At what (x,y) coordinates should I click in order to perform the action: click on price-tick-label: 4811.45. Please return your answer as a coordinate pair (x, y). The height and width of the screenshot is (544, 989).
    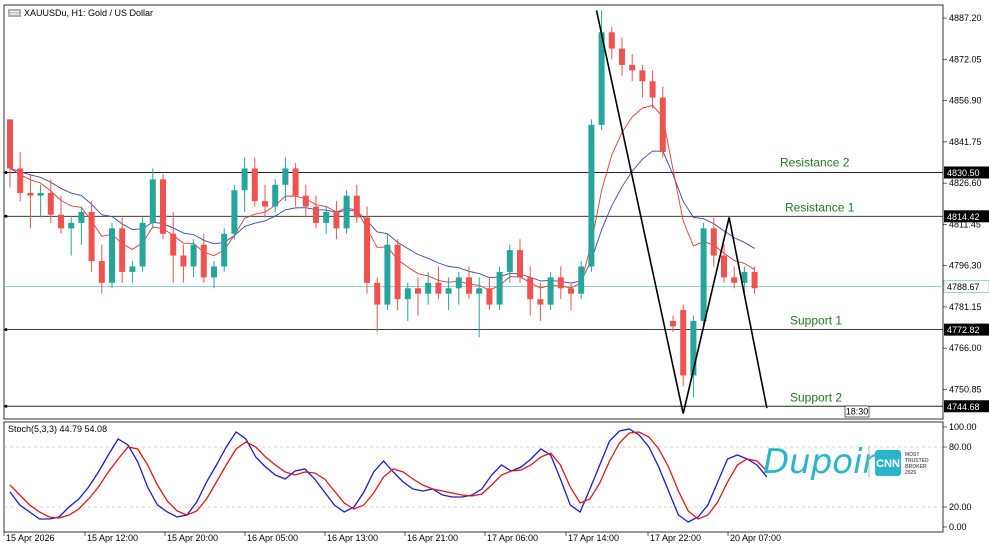
    Looking at the image, I should click on (965, 224).